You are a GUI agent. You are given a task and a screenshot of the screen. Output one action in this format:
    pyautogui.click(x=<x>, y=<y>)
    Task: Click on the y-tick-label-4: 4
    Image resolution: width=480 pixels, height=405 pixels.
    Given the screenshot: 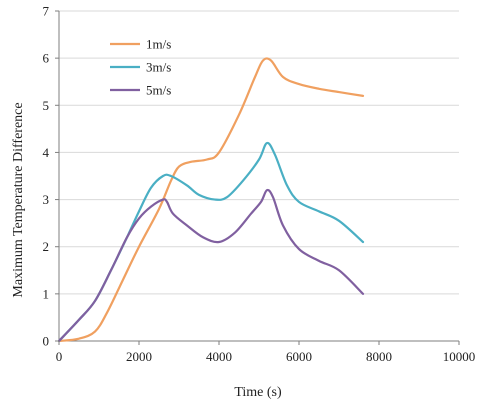 What is the action you would take?
    pyautogui.click(x=46, y=152)
    